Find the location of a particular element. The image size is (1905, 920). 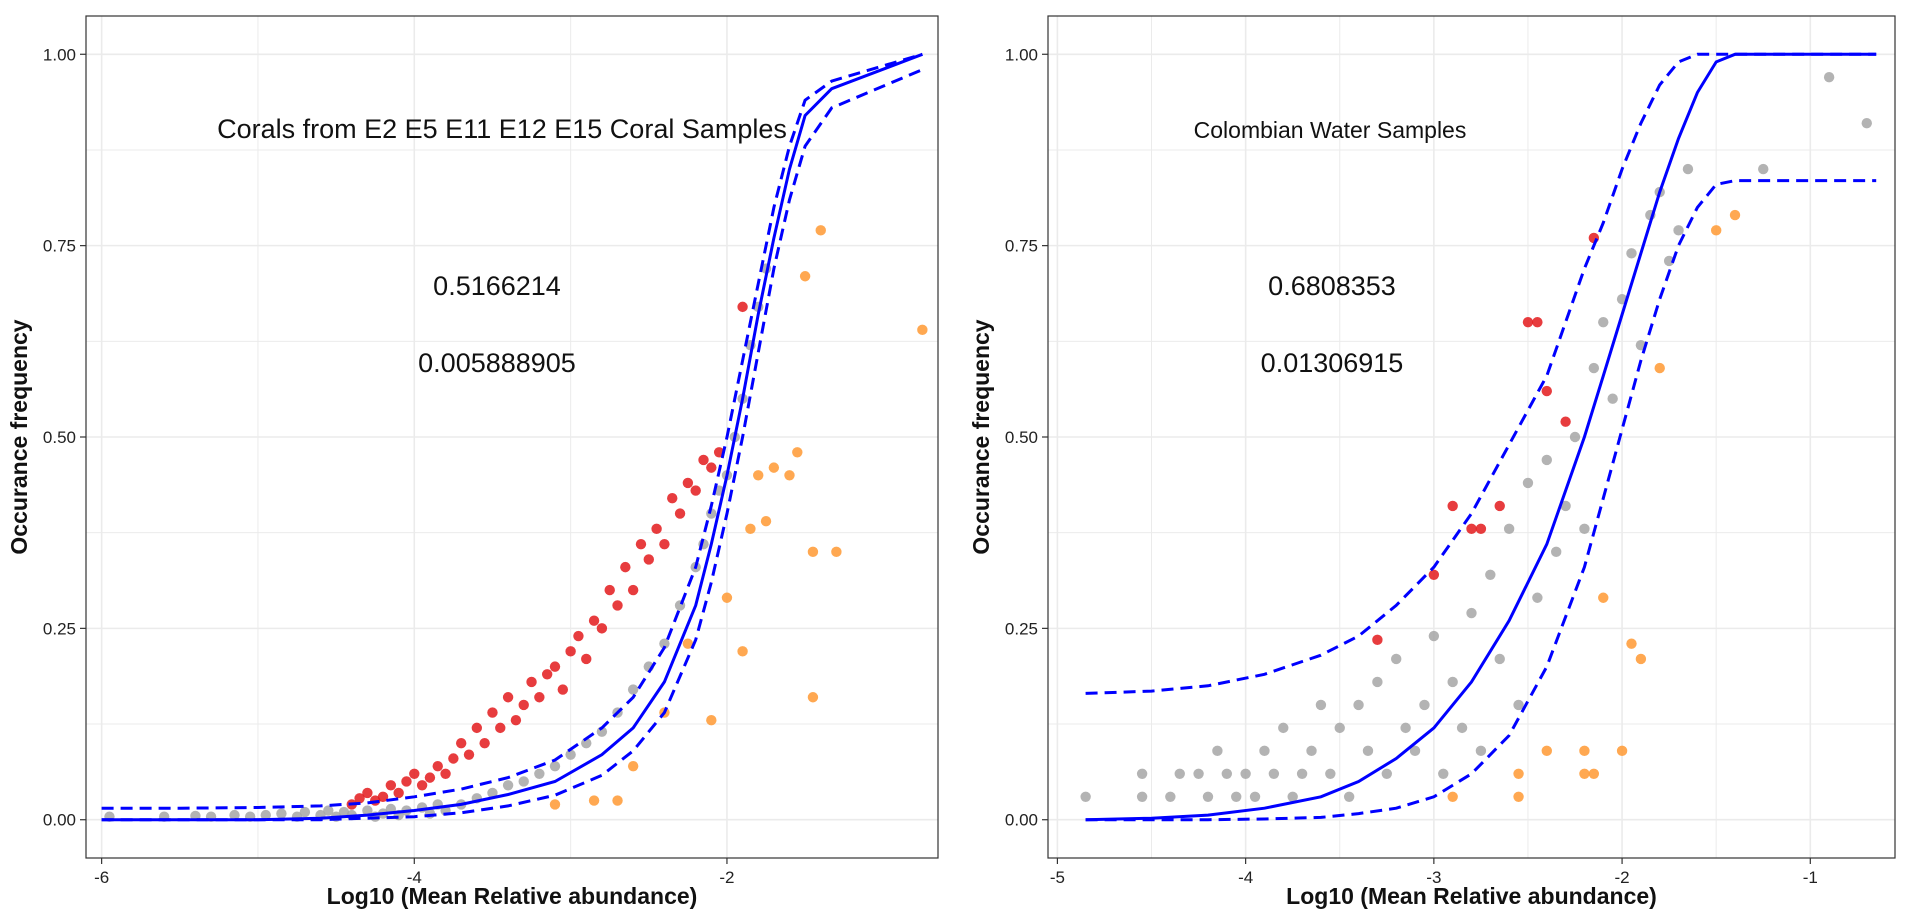

x-tick-label: -5 is located at coordinates (1057, 877).